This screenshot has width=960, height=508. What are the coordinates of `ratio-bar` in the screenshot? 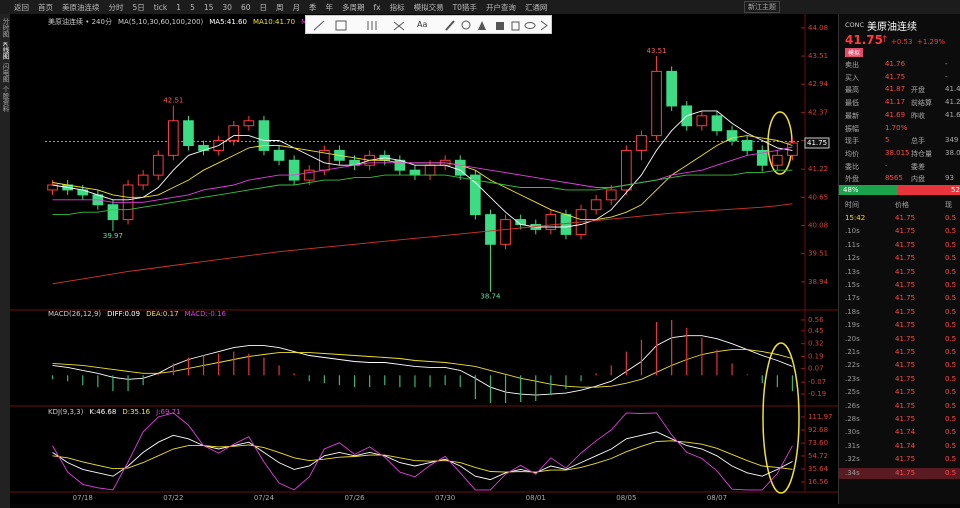 It's located at (868, 190).